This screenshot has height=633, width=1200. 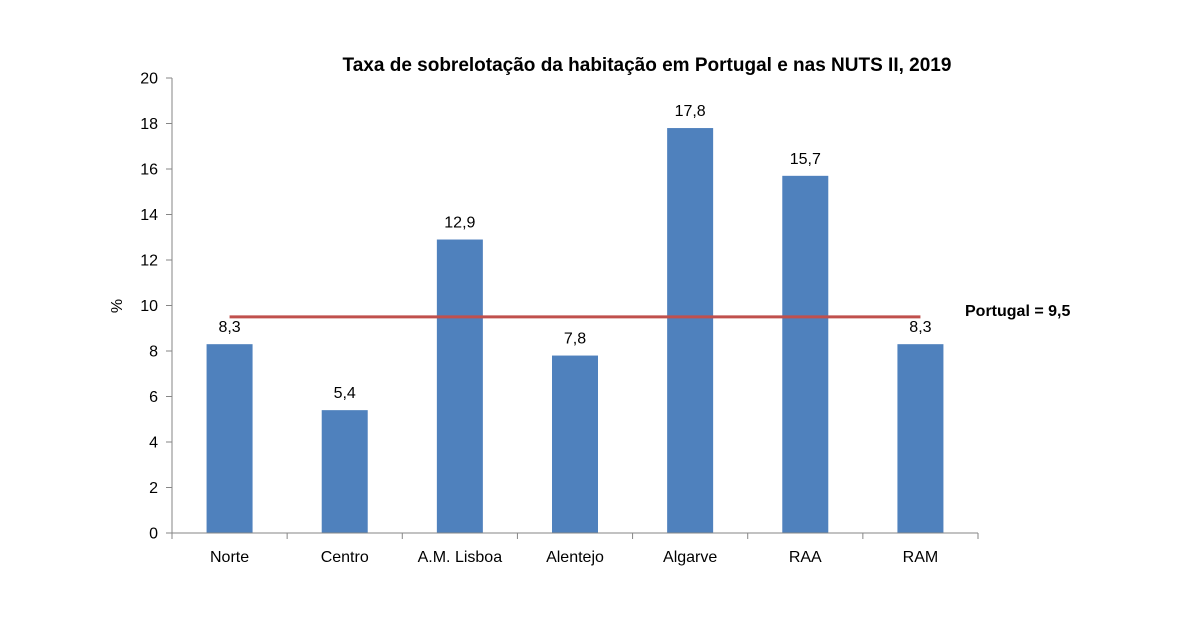 What do you see at coordinates (460, 557) in the screenshot?
I see `category-label: A.M. Lisboa` at bounding box center [460, 557].